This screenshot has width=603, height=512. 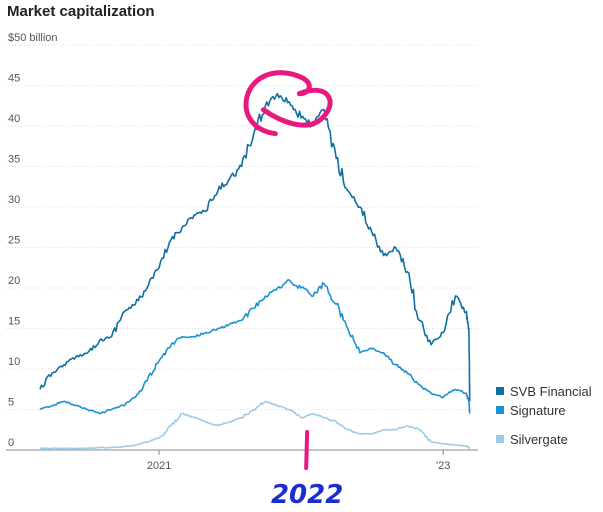 What do you see at coordinates (11, 443) in the screenshot?
I see `y-tick-label: 0` at bounding box center [11, 443].